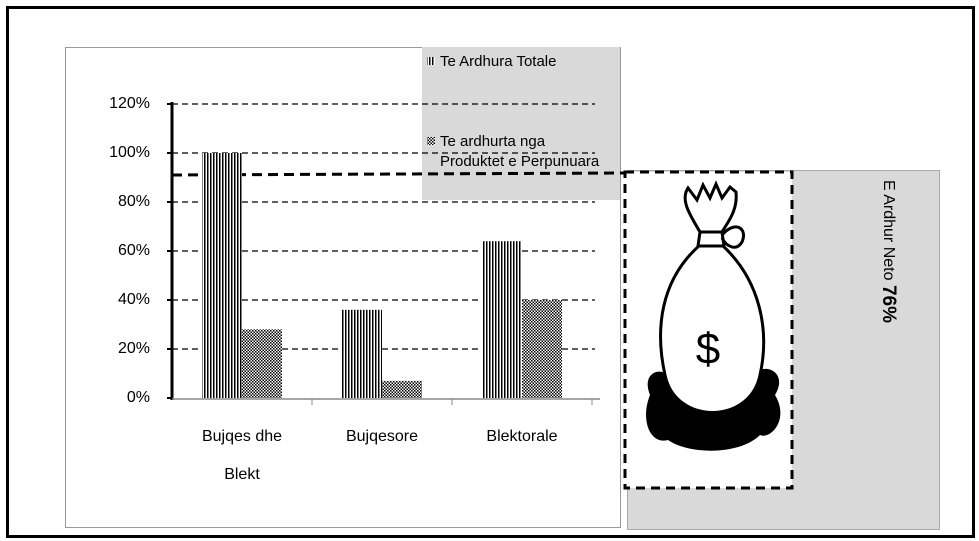  What do you see at coordinates (382, 436) in the screenshot?
I see `x-tick-label: Bujqesore` at bounding box center [382, 436].